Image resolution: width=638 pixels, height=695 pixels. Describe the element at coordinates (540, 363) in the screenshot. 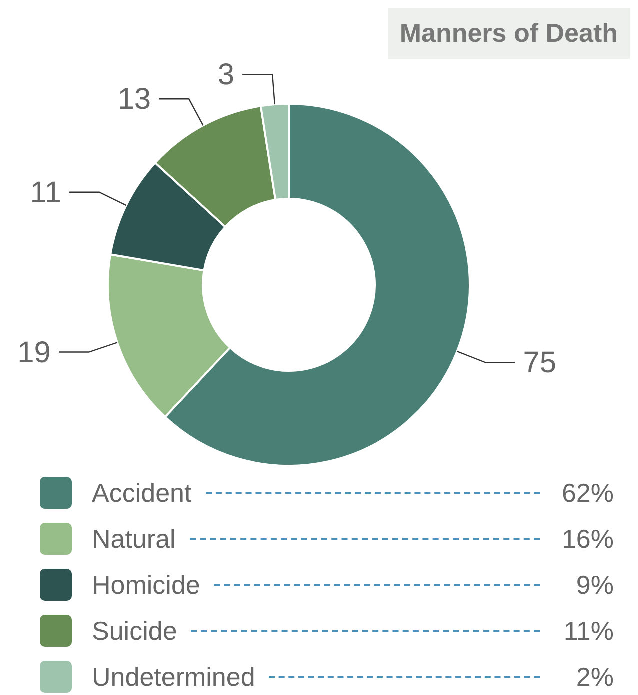

I see `data-label: 75` at that location.